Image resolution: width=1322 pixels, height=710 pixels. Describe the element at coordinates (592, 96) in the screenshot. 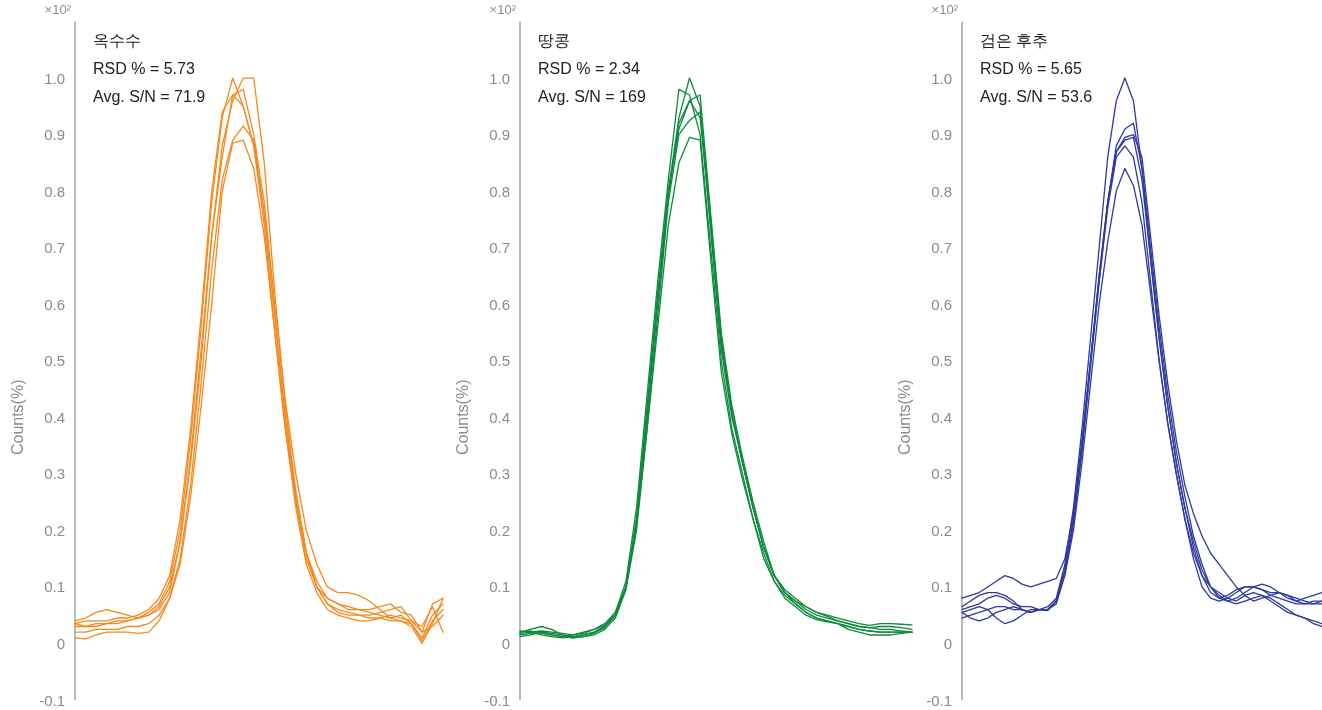

I see `annotation: Avg. S/N = 169` at that location.